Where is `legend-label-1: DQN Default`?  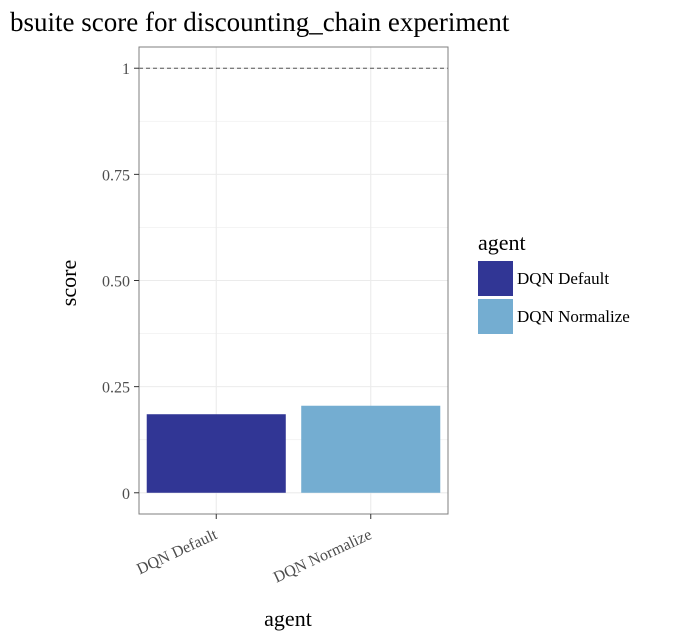
legend-label-1: DQN Default is located at coordinates (563, 278).